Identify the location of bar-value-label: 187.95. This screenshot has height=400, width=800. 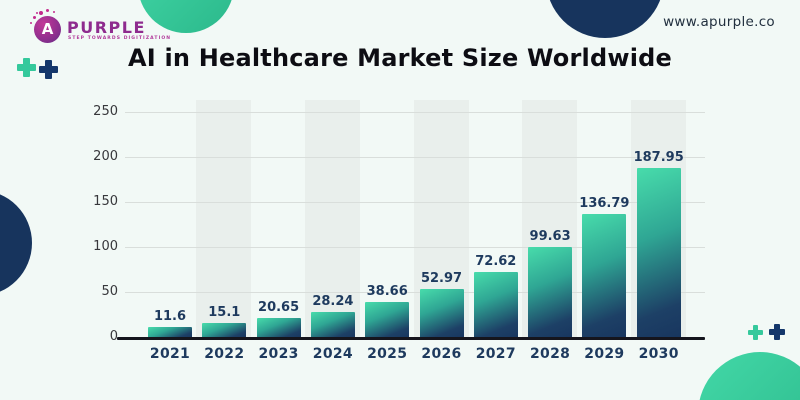
(658, 157).